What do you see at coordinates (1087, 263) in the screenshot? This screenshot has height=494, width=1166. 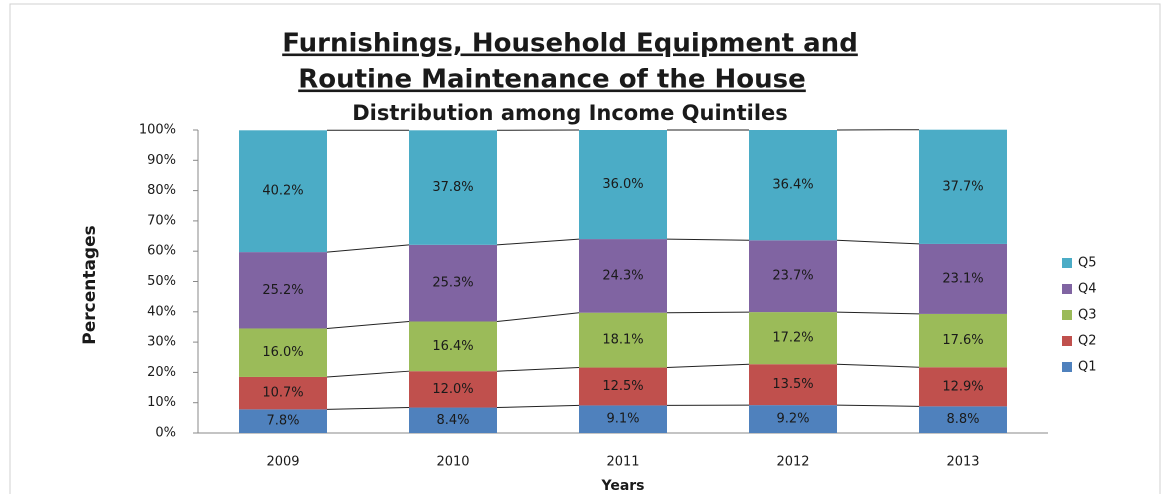 I see `legend-label: Q5` at bounding box center [1087, 263].